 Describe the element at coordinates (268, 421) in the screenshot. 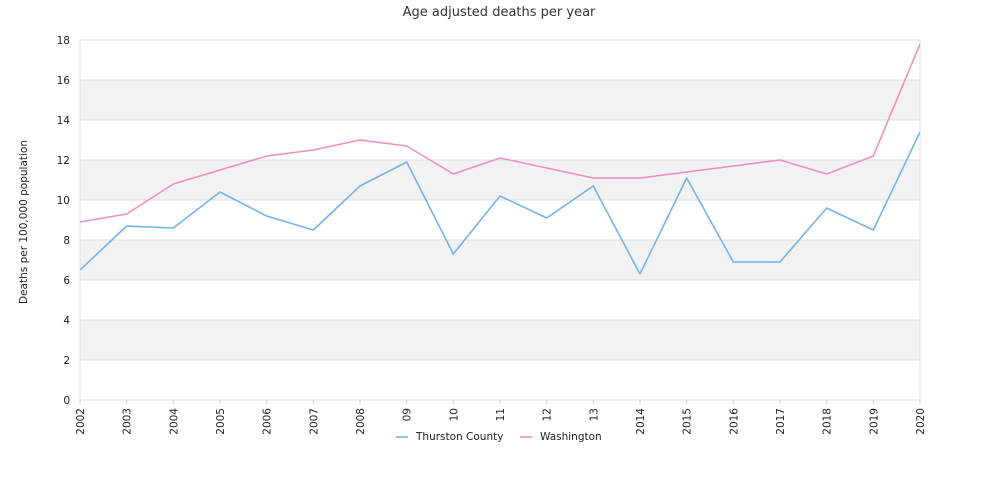

I see `x-tick-label: 2006` at that location.